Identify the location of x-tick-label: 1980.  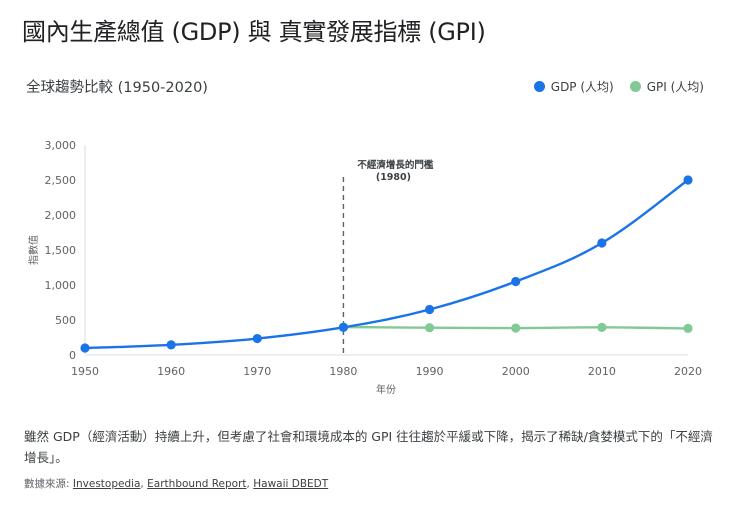
(343, 371).